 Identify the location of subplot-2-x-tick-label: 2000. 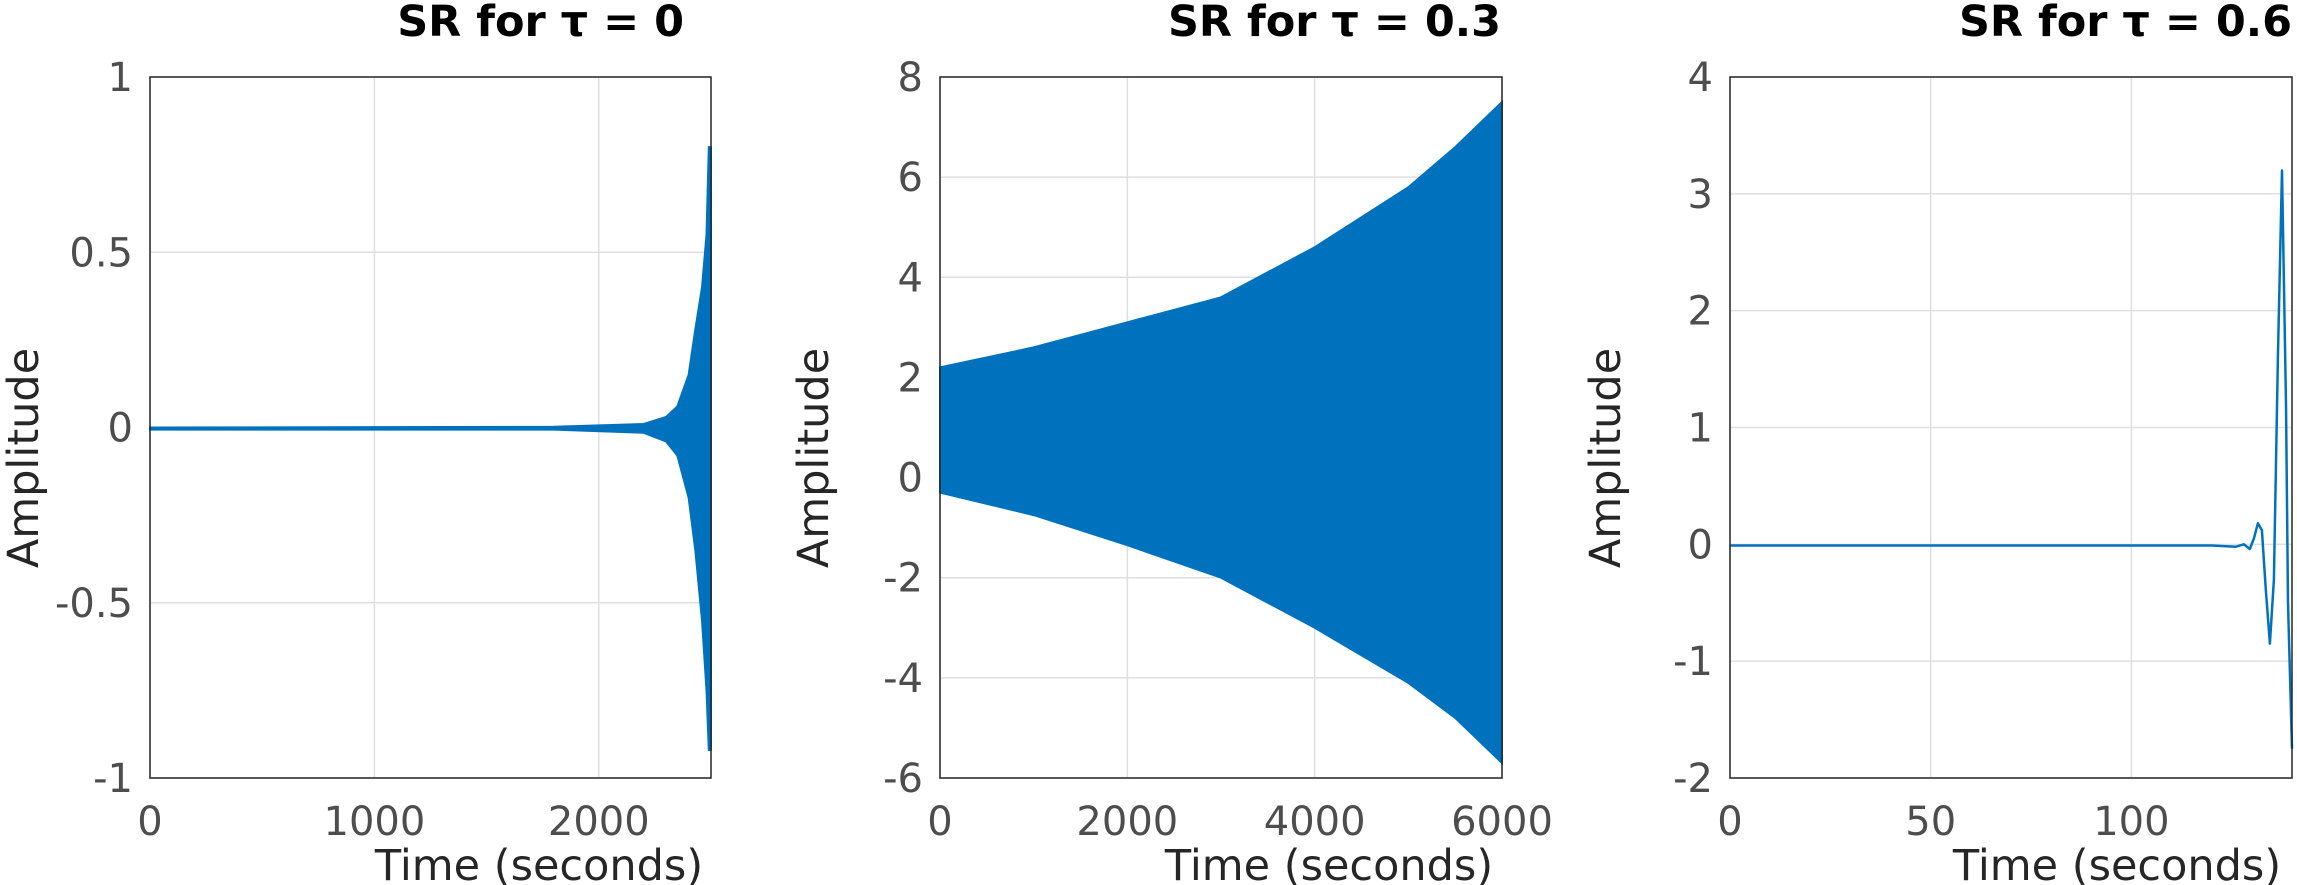
(1127, 822).